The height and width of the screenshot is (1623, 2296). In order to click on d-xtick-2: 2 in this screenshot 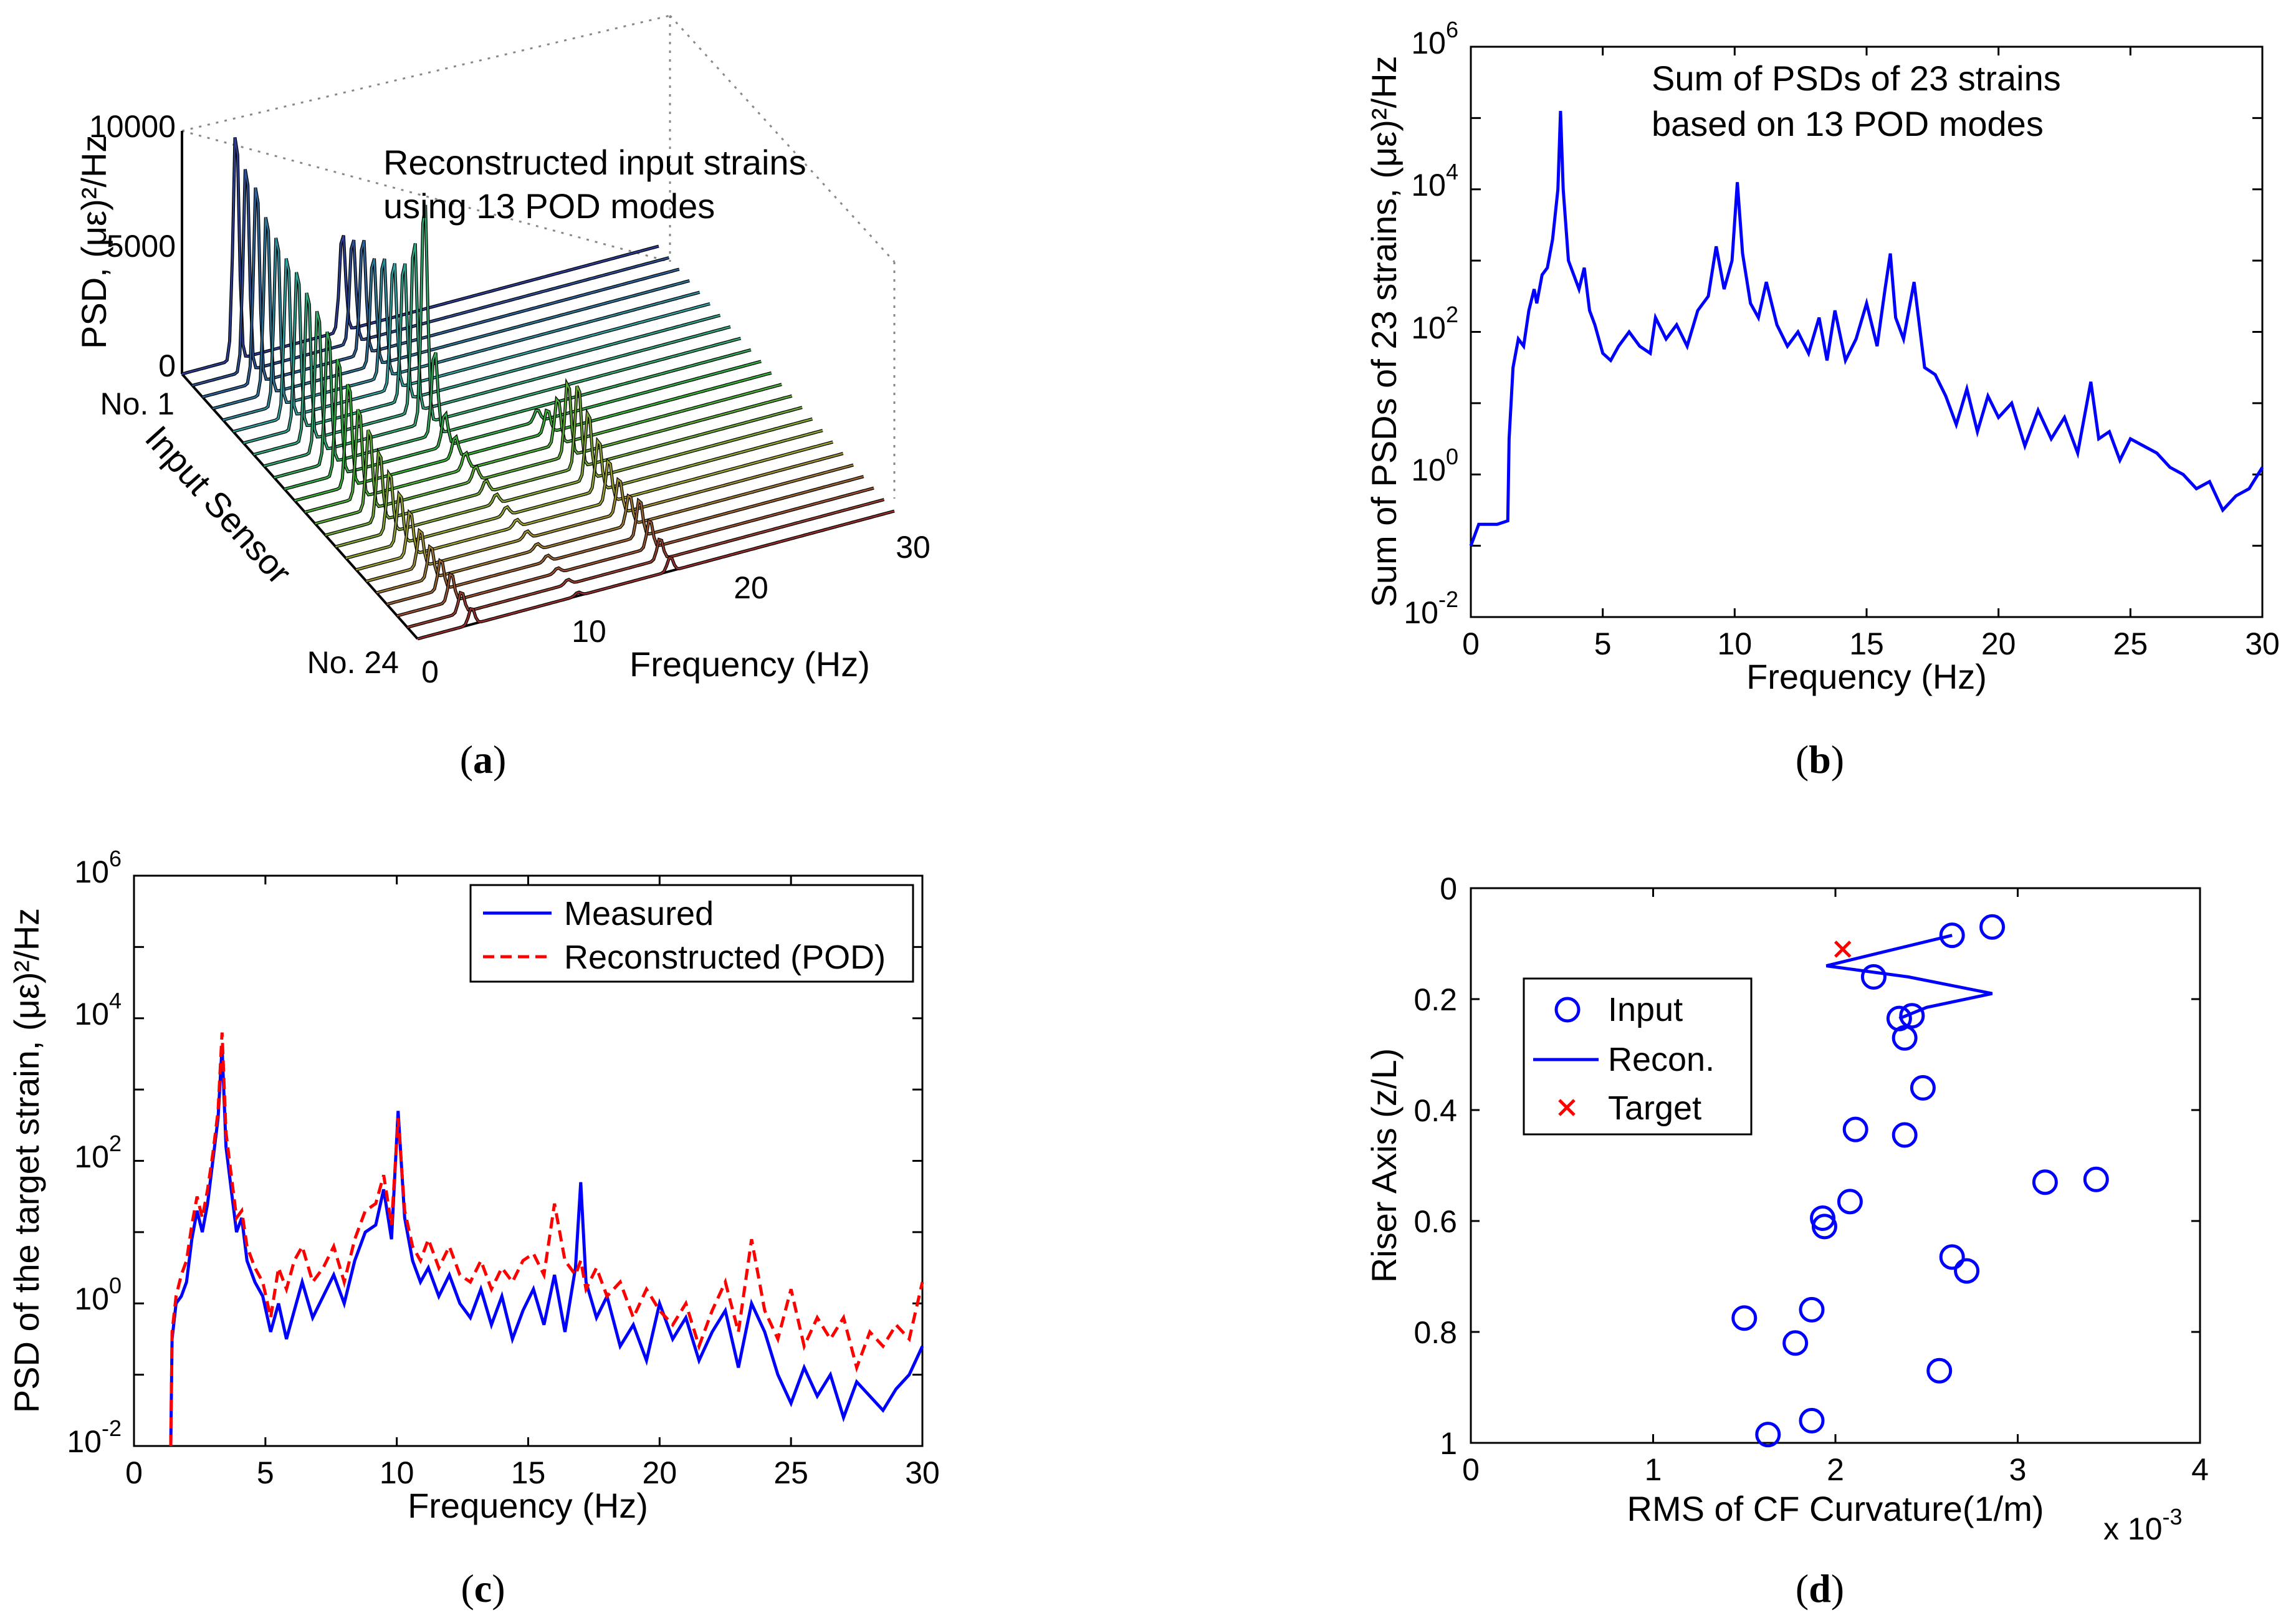, I will do `click(1836, 1470)`.